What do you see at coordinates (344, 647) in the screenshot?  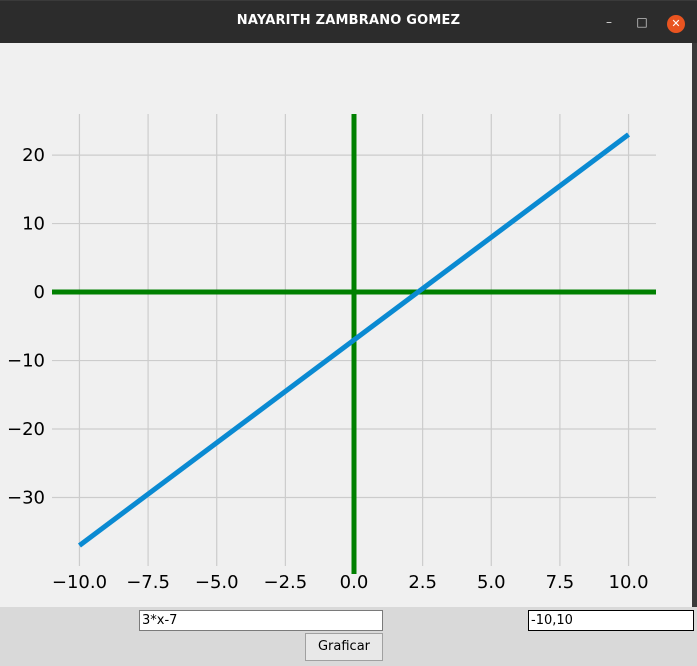 I see `graph-button: Graficar` at bounding box center [344, 647].